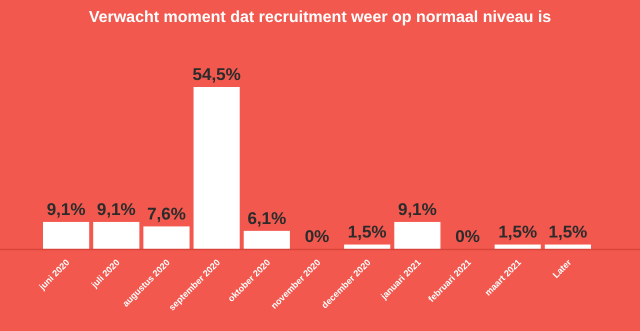 The image size is (640, 331). What do you see at coordinates (266, 218) in the screenshot?
I see `data-label: 6,1%` at bounding box center [266, 218].